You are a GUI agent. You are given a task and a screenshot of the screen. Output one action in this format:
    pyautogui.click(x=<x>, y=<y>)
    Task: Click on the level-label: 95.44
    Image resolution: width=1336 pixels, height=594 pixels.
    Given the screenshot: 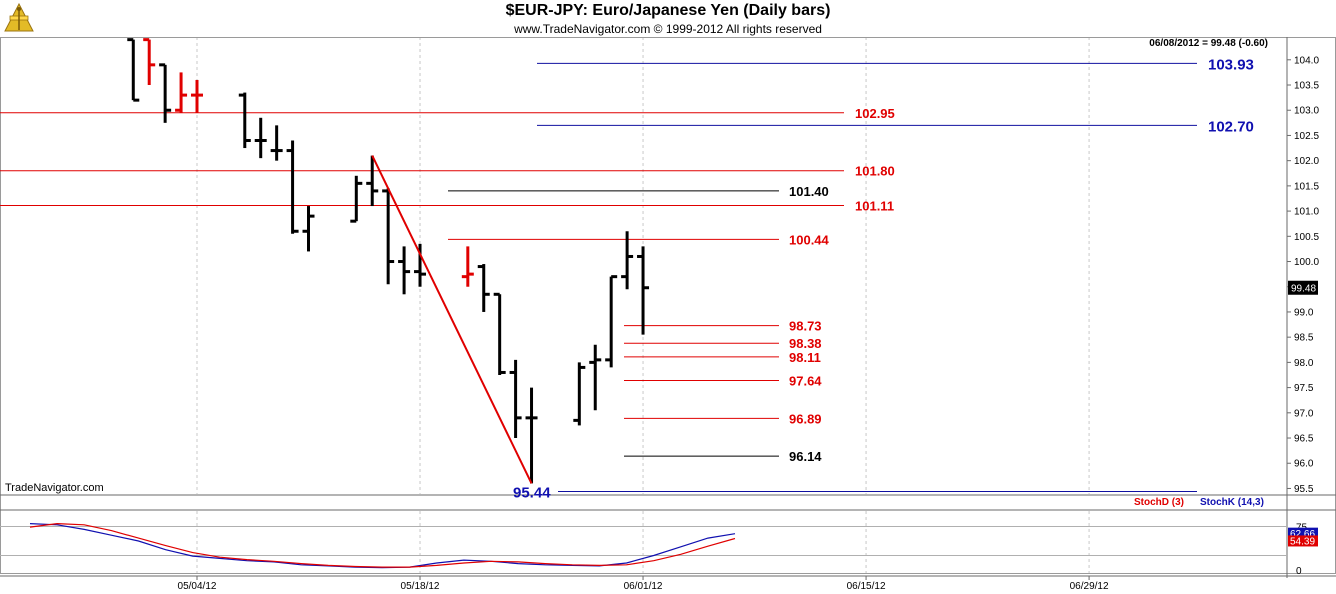 What is the action you would take?
    pyautogui.click(x=532, y=492)
    